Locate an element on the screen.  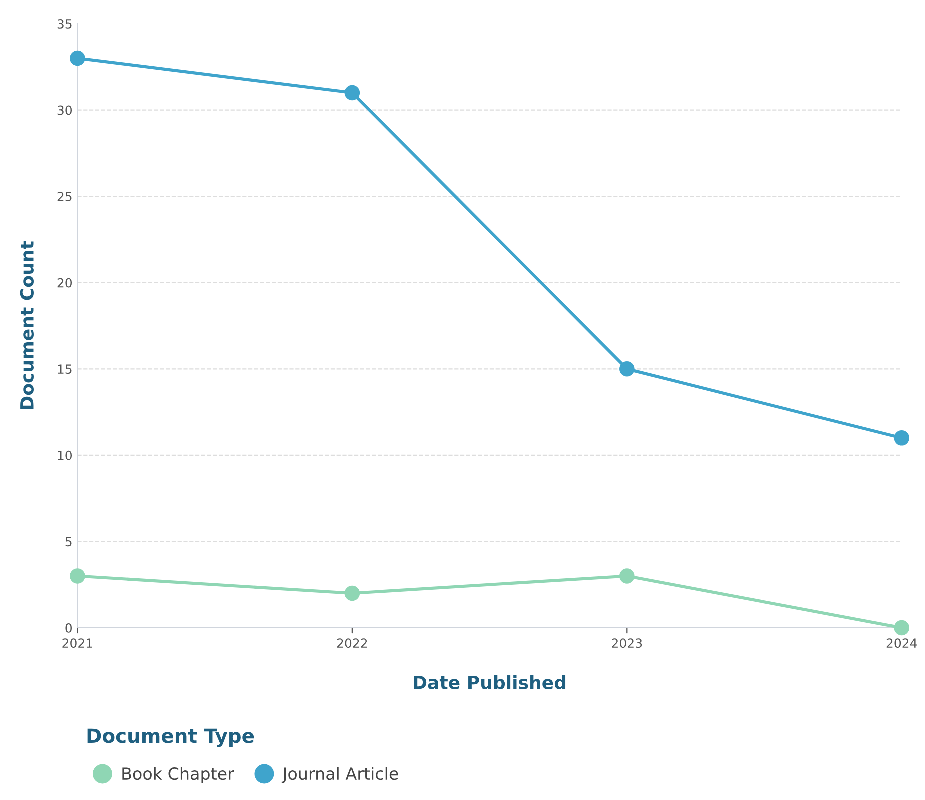
y-tick-label: 15 is located at coordinates (65, 369).